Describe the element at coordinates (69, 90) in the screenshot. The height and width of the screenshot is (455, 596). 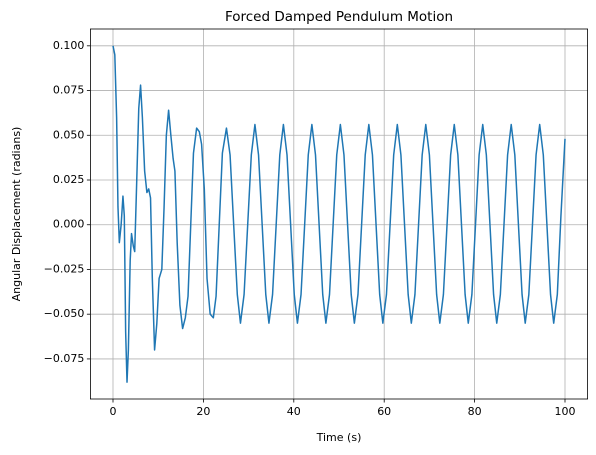
I see `y-tick-label: 0.075` at that location.